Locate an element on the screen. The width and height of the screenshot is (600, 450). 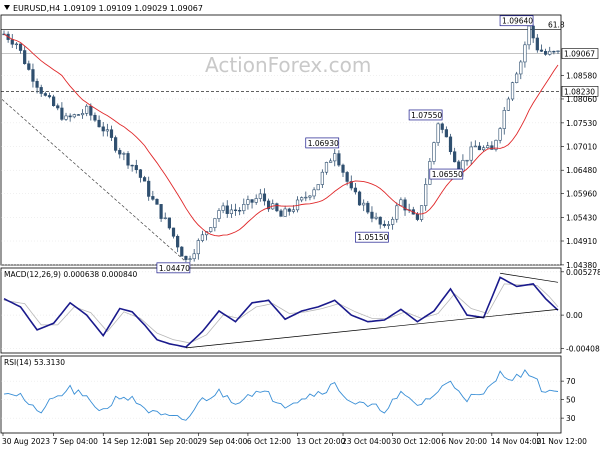
time-tick-label: 30 Oct 12:00 is located at coordinates (416, 441).